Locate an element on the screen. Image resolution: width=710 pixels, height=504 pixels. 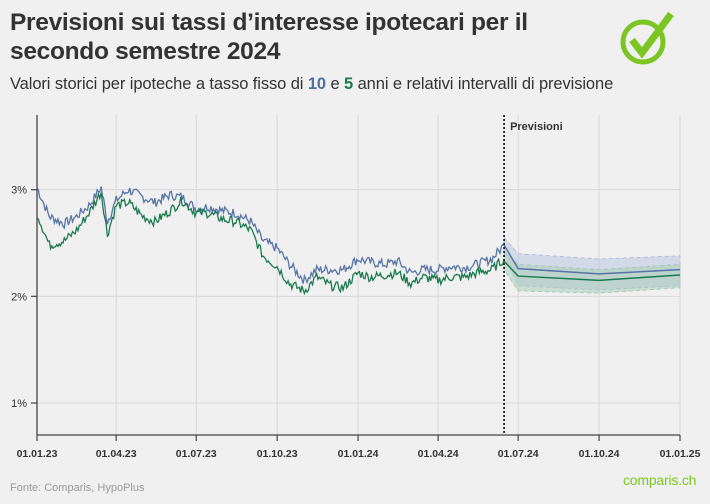
x-tick-label: 01.10.24 is located at coordinates (599, 454).